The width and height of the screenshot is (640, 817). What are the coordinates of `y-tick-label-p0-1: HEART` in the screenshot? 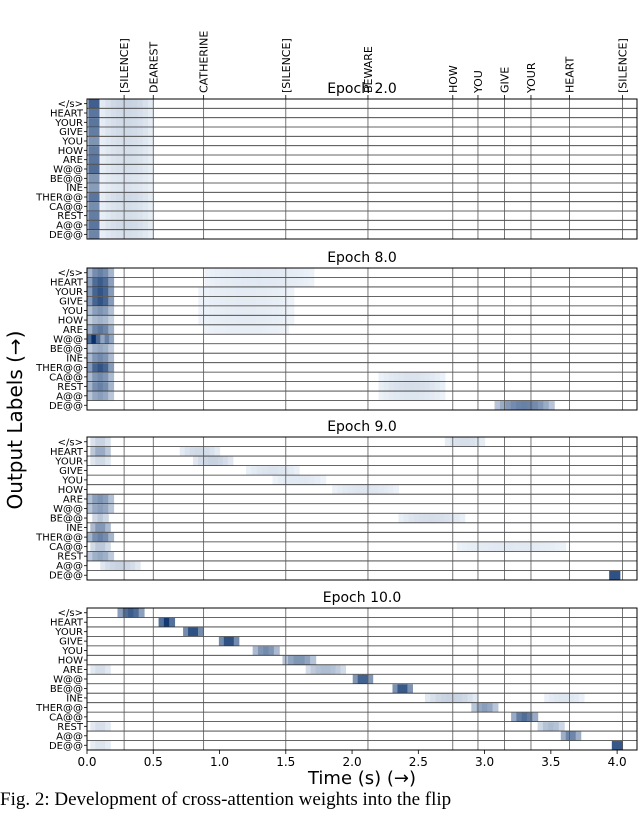 It's located at (67, 114).